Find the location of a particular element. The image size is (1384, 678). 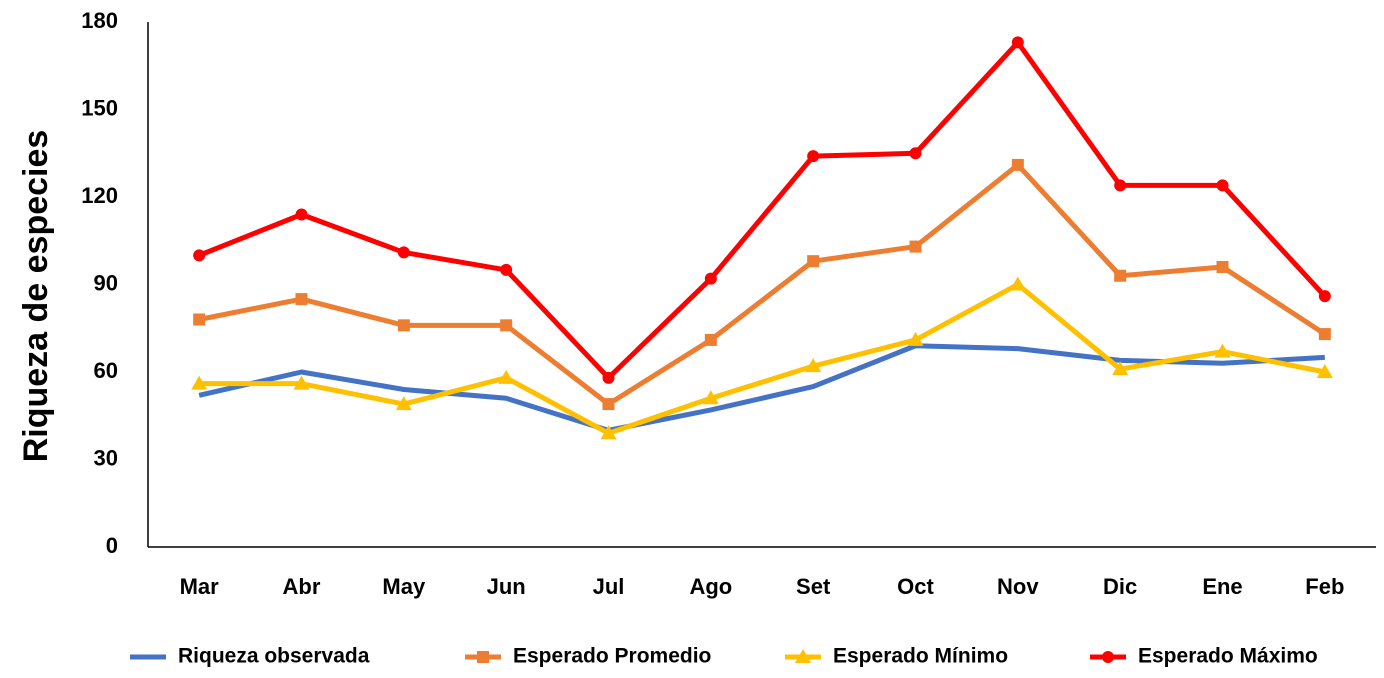

x-tick-label: Feb is located at coordinates (1324, 586).